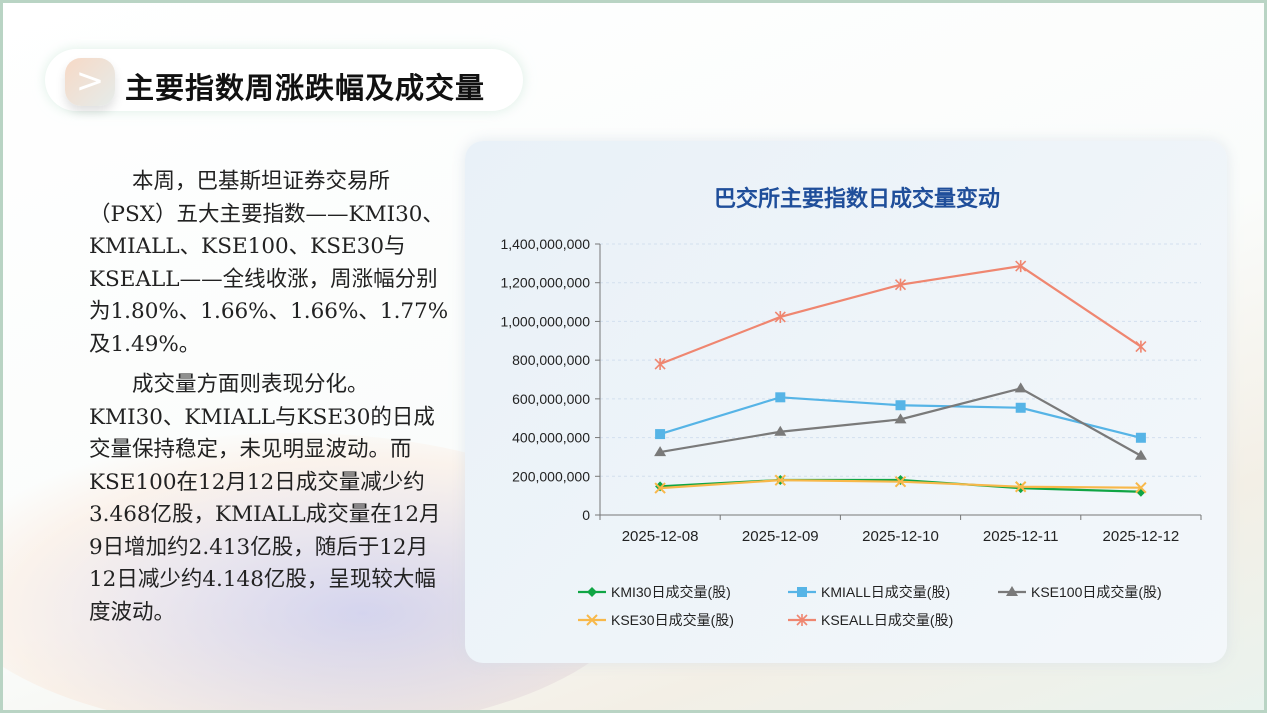  I want to click on legend-label: KMIALL日成交量(股), so click(885, 592).